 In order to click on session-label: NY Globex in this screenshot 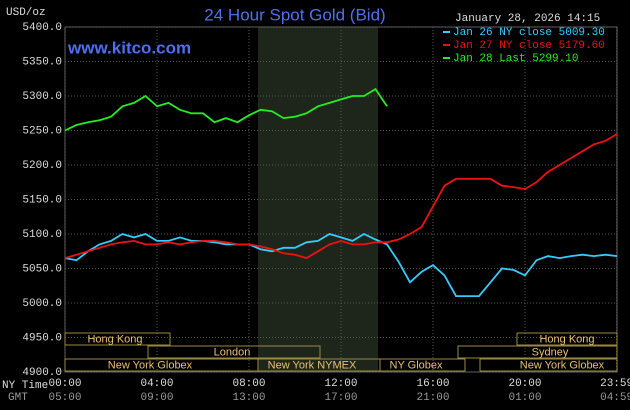, I will do `click(416, 365)`.